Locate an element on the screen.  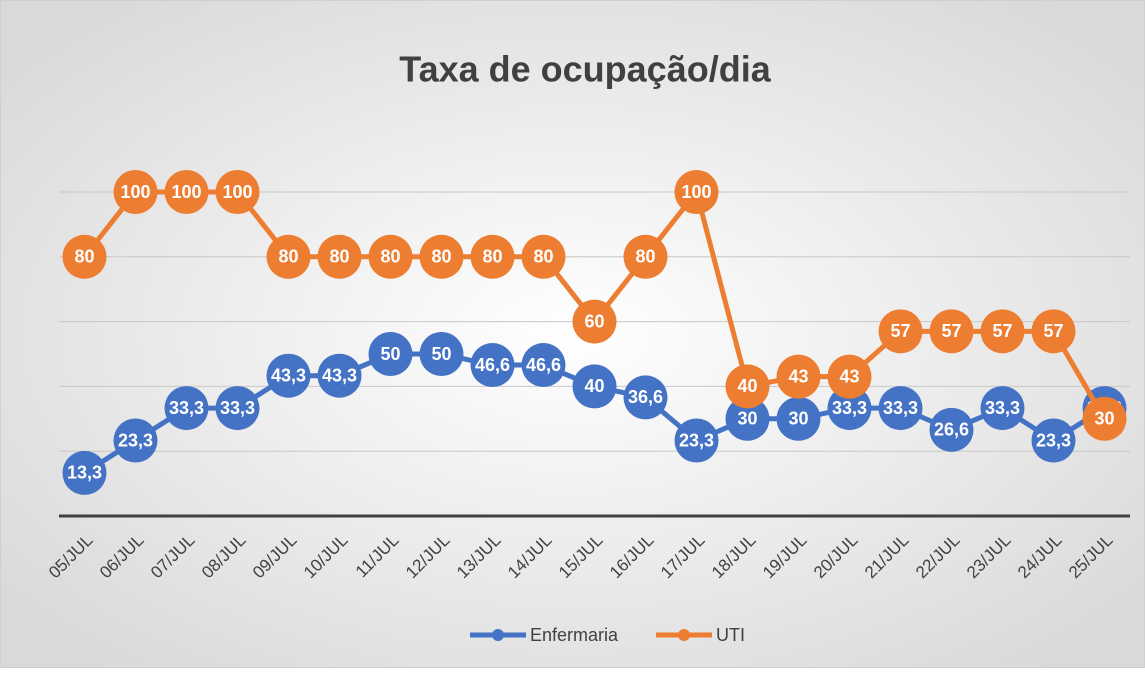
data-point: 43 is located at coordinates (849, 376).